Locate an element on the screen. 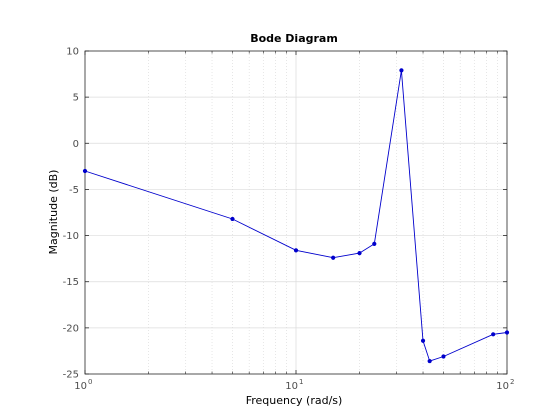  x-tick-label-exponent: 2 is located at coordinates (512, 382).